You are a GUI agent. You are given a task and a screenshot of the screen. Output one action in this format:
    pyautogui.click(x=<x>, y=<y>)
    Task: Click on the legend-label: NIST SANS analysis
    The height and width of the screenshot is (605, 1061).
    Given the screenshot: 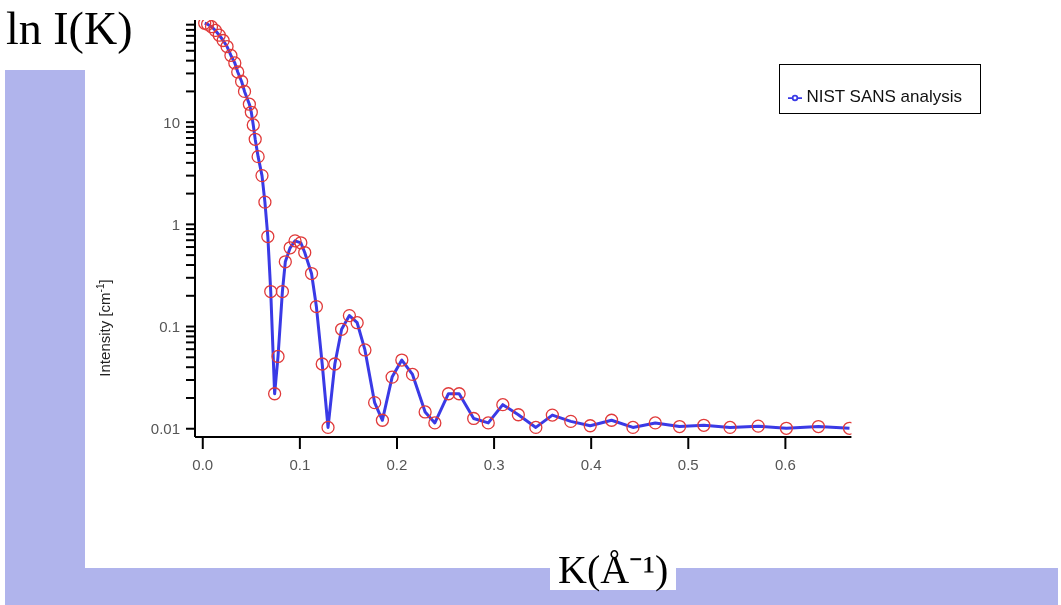 What is the action you would take?
    pyautogui.click(x=884, y=96)
    